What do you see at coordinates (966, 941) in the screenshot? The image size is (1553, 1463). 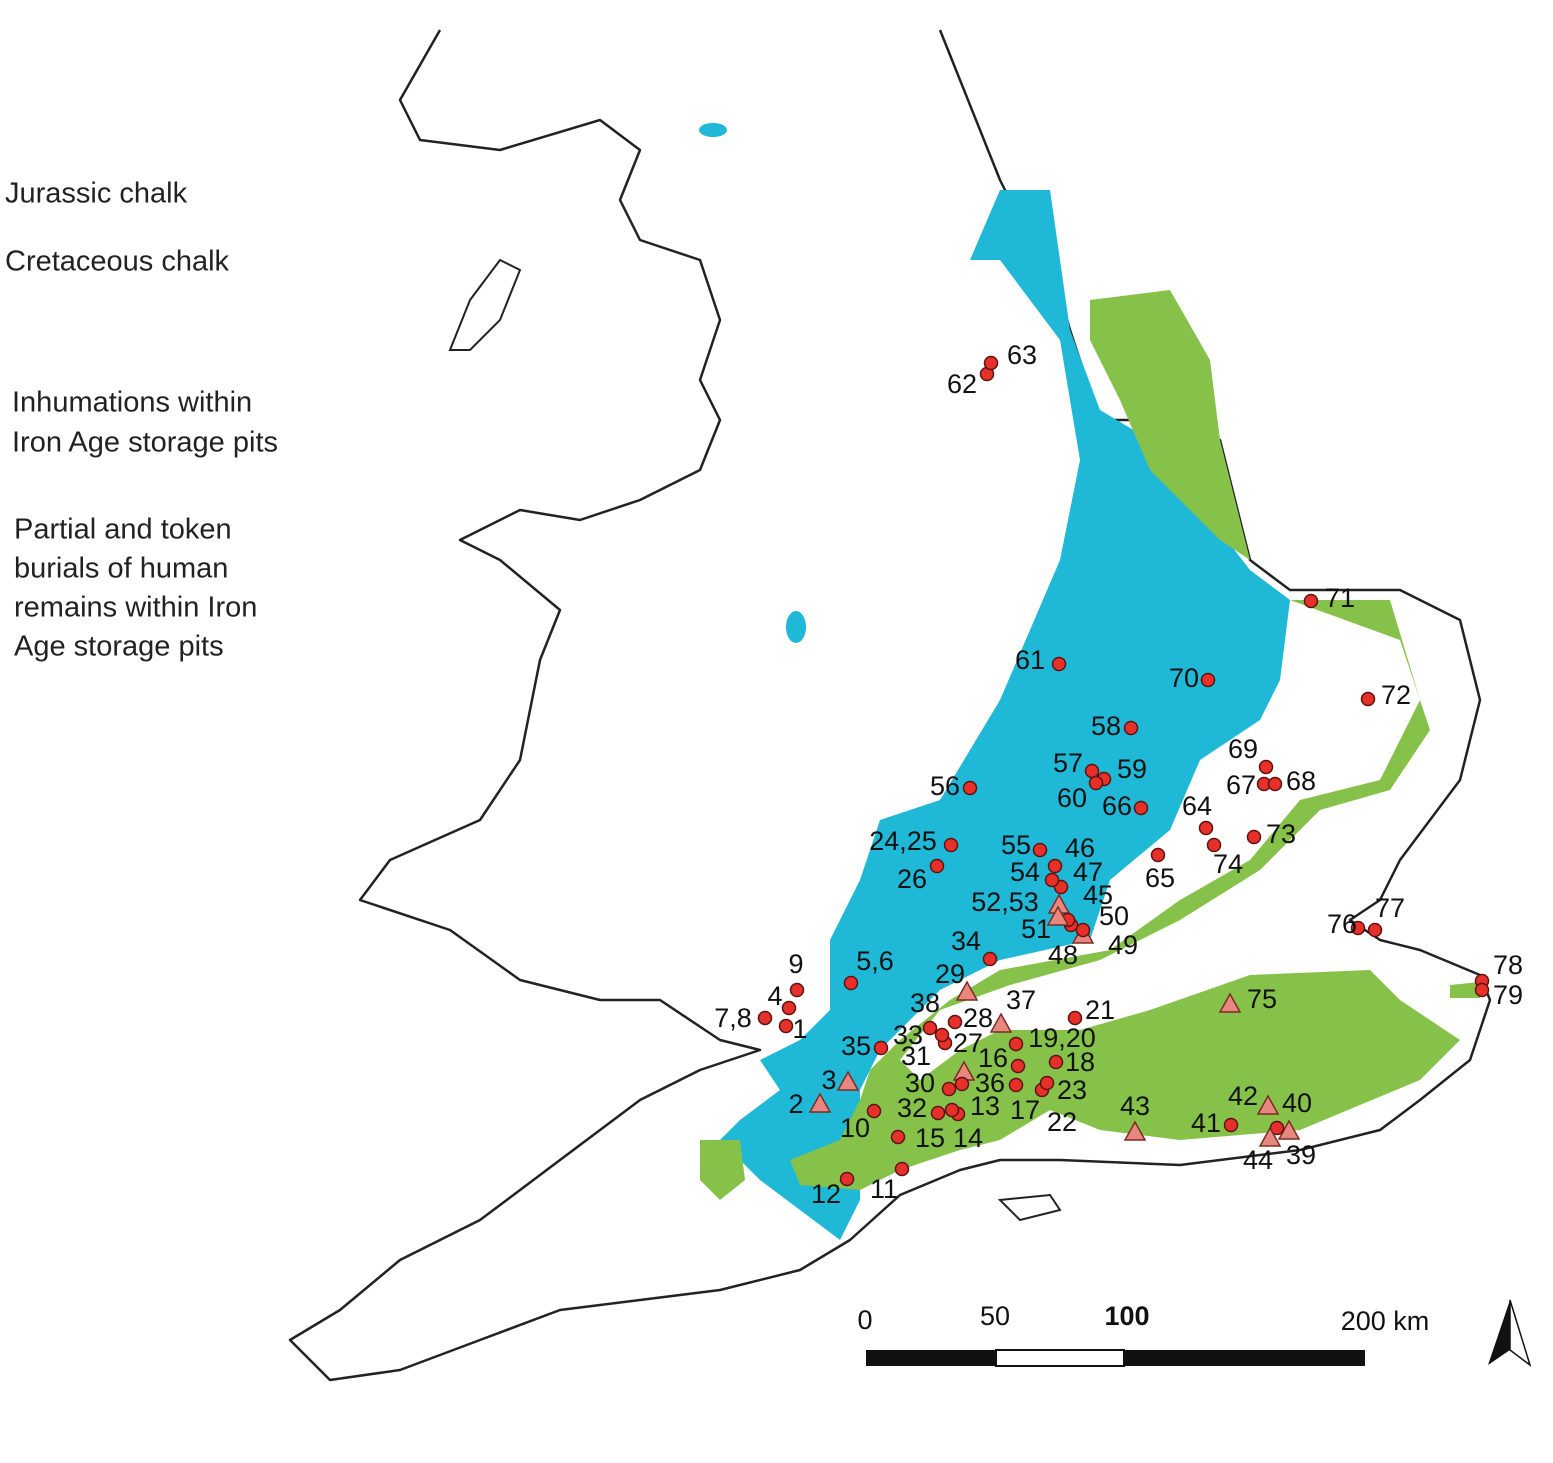 I see `site-label: 34` at bounding box center [966, 941].